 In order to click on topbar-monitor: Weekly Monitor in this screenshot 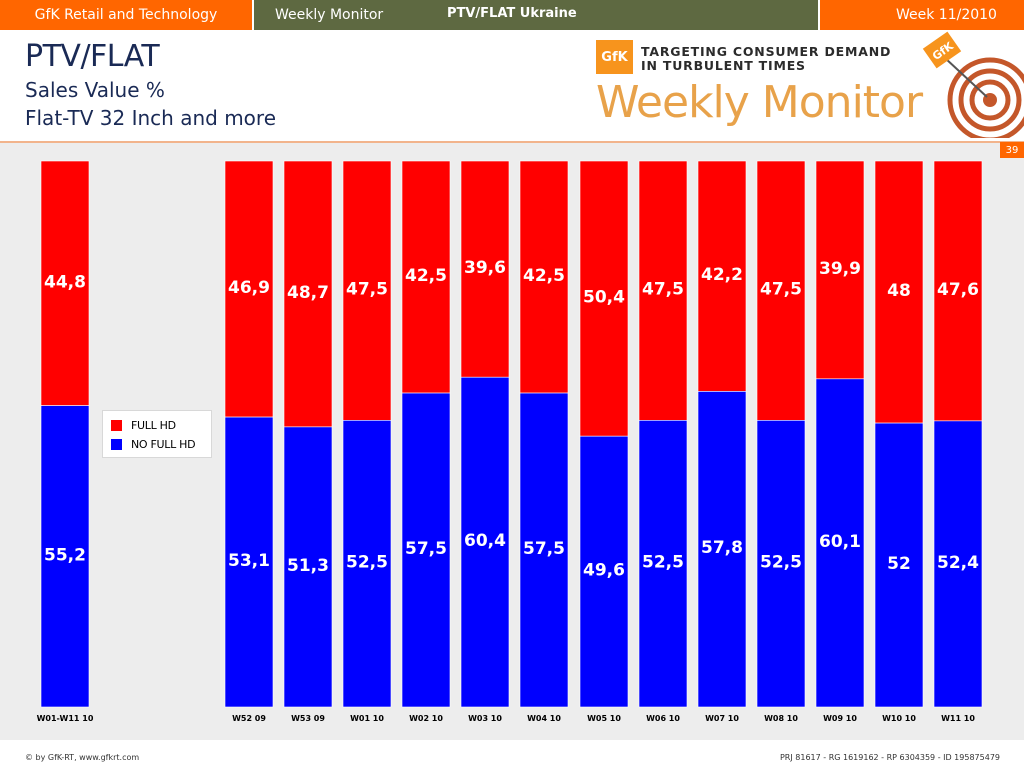, I will do `click(329, 15)`.